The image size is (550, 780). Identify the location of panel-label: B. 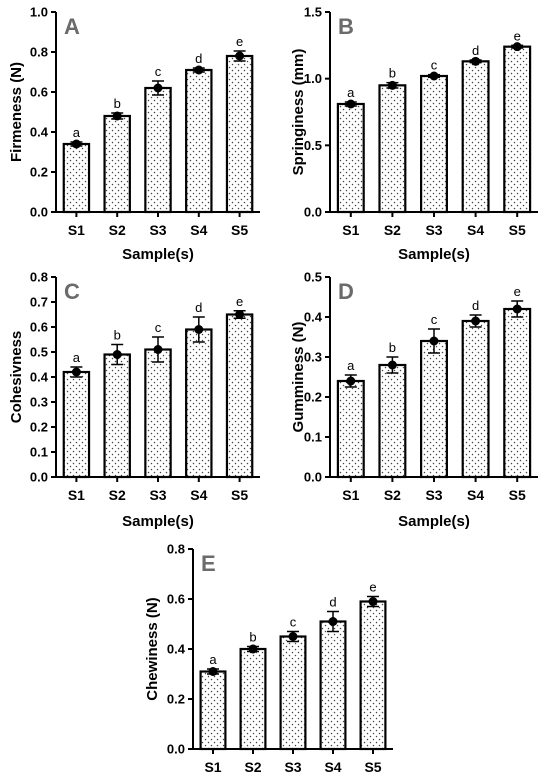
(346, 26).